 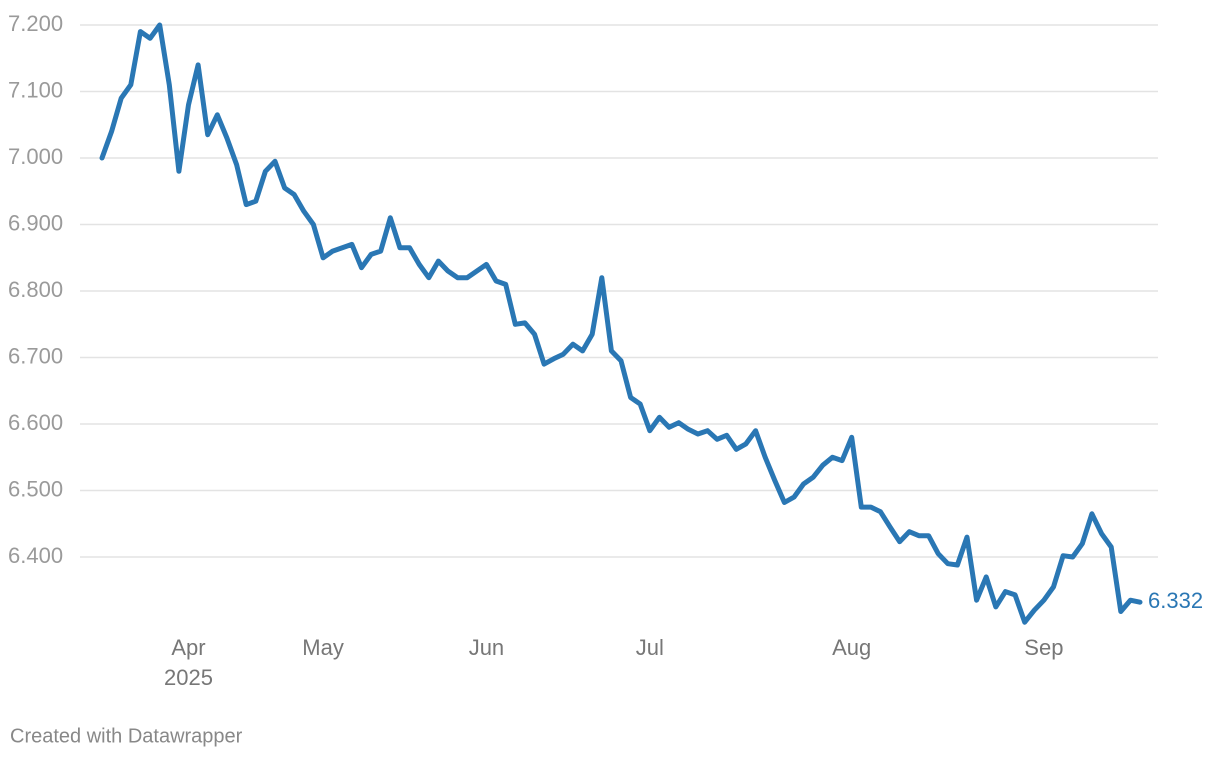 I want to click on y-tick-label: 7.000, so click(x=35, y=156).